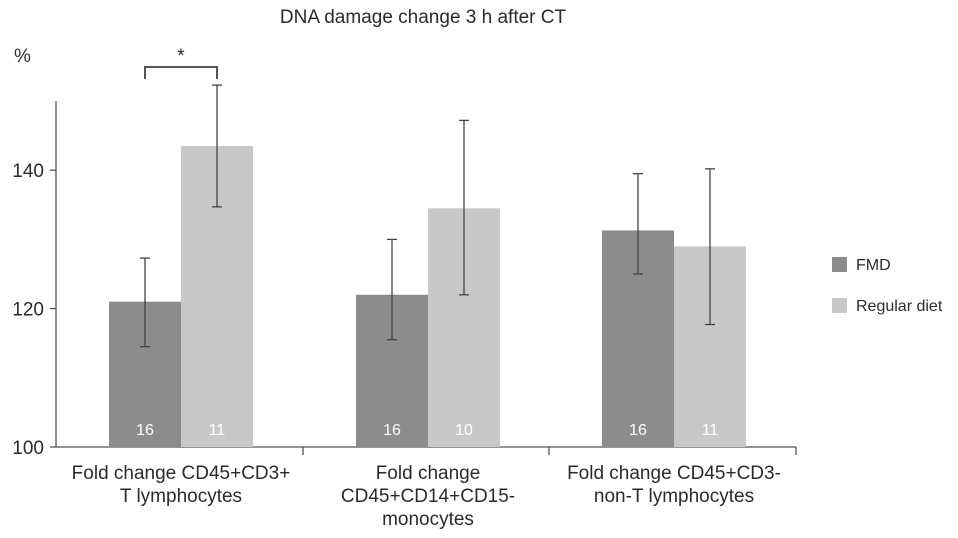 This screenshot has height=538, width=958. What do you see at coordinates (181, 473) in the screenshot?
I see `category-label: Fold change CD45+CD3+` at bounding box center [181, 473].